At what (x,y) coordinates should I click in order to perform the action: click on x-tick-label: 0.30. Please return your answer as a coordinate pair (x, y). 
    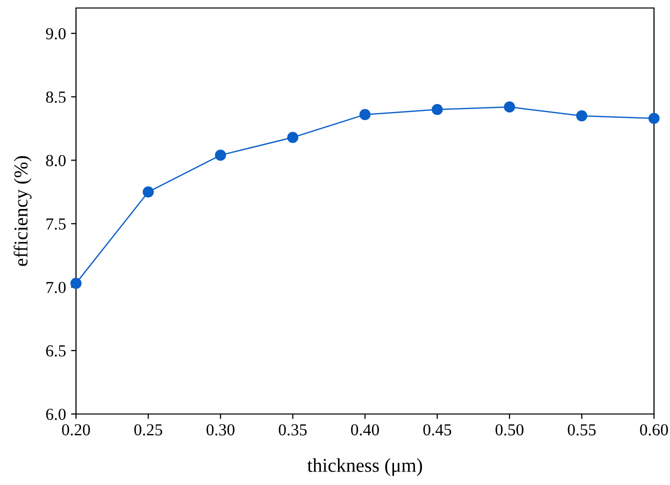
    Looking at the image, I should click on (220, 430).